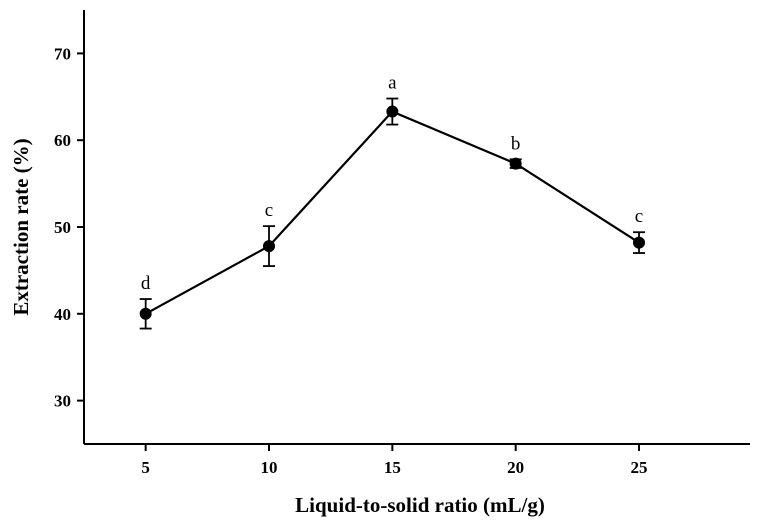 Image resolution: width=770 pixels, height=531 pixels. Describe the element at coordinates (420, 505) in the screenshot. I see `x-axis-title: Liquid-to-solid ratio (mL/g)` at that location.